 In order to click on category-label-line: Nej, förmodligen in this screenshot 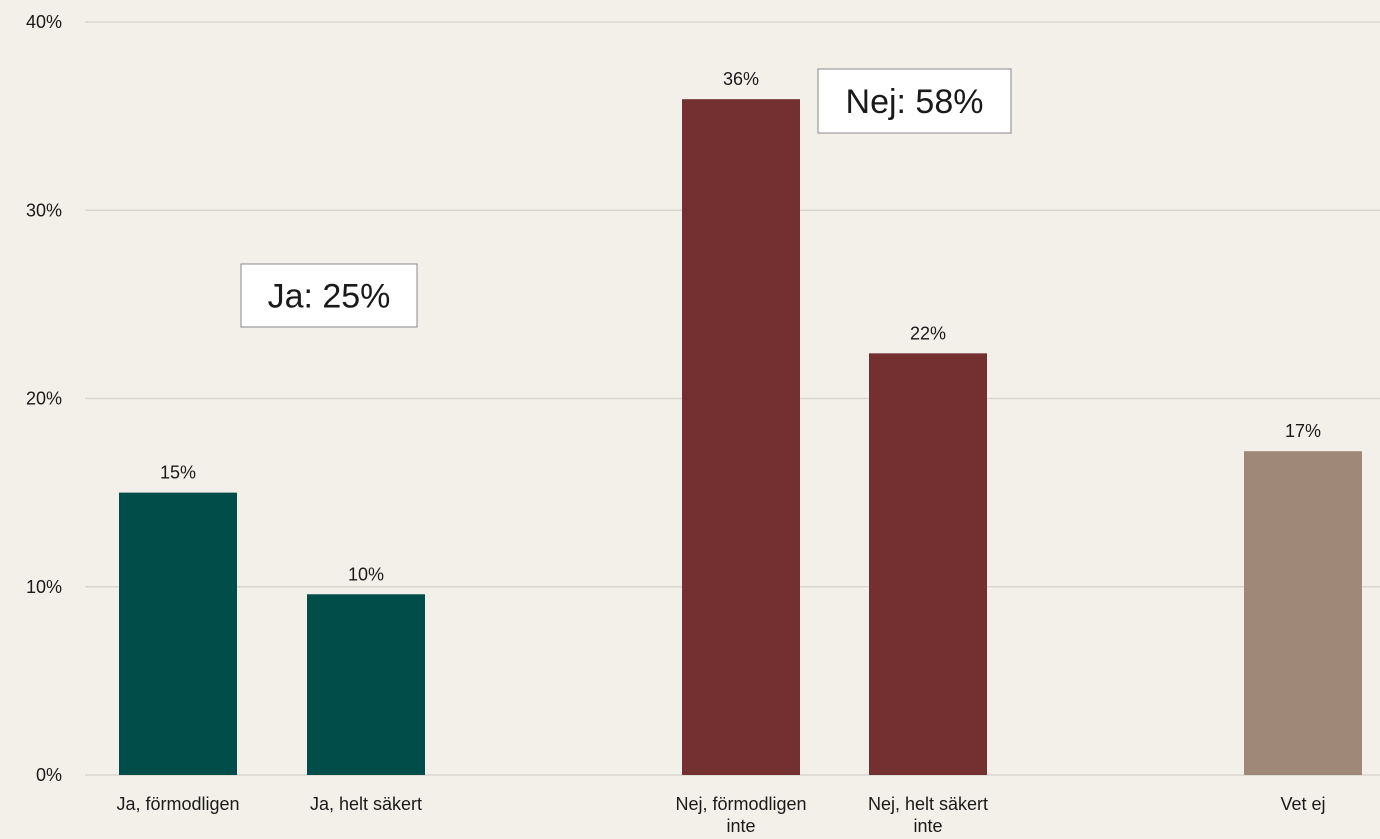, I will do `click(740, 804)`.